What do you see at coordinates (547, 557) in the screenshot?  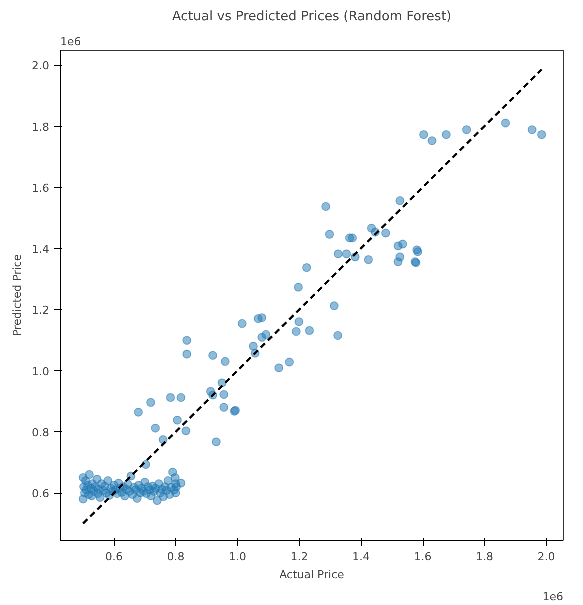 I see `x-tick-label: 2.0` at bounding box center [547, 557].